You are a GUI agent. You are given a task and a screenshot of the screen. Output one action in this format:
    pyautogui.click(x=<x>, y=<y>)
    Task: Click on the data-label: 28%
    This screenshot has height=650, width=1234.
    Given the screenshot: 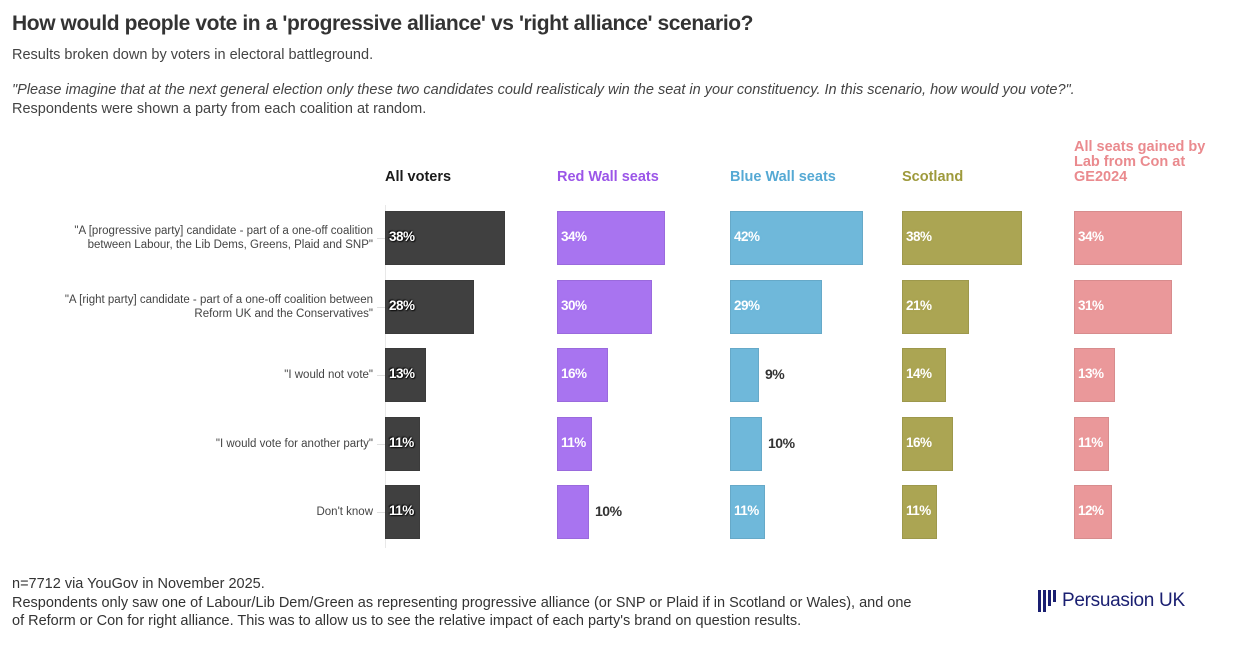 What is the action you would take?
    pyautogui.click(x=402, y=305)
    